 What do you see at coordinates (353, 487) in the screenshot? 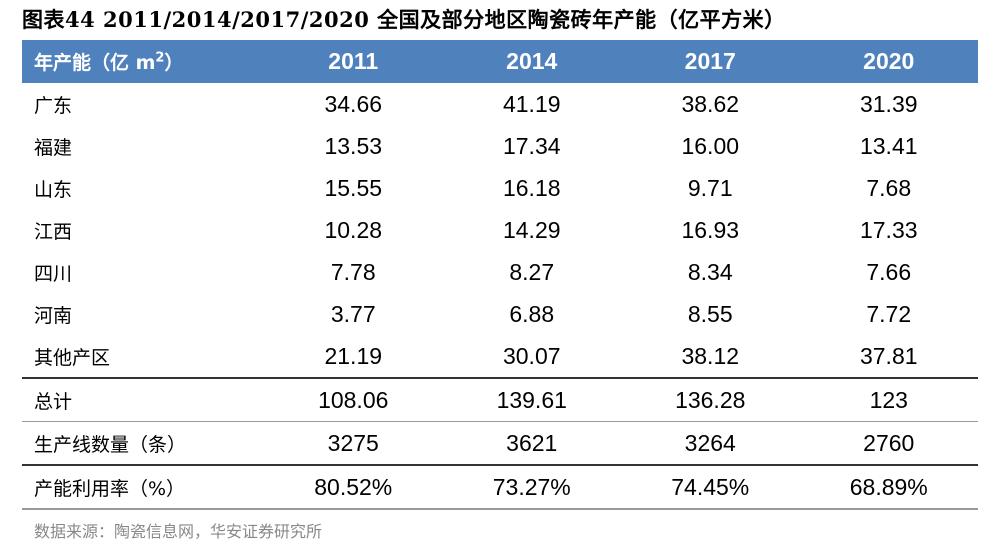
I see `cell-value: 80.52%` at bounding box center [353, 487].